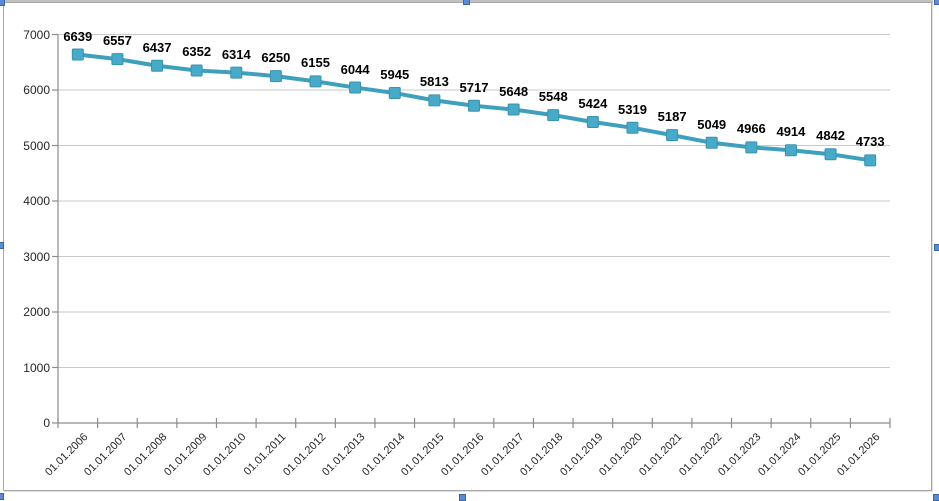 This screenshot has width=939, height=501. What do you see at coordinates (936, 2) in the screenshot?
I see `selection-handle-top-right` at bounding box center [936, 2].